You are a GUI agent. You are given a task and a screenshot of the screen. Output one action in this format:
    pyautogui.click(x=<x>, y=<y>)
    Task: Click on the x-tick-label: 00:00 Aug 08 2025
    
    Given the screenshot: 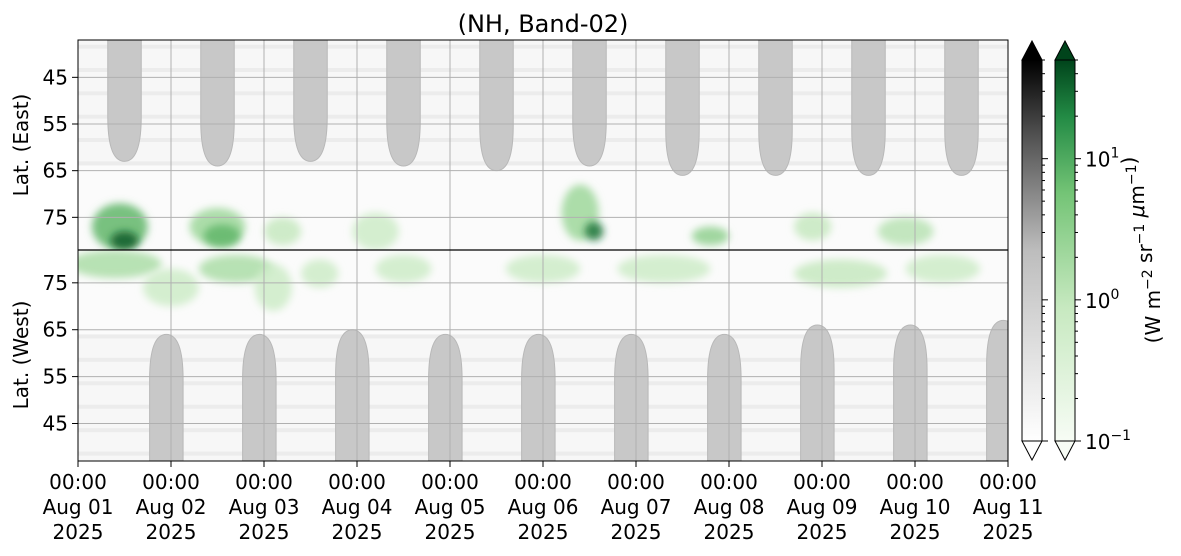 What is the action you would take?
    pyautogui.click(x=729, y=507)
    